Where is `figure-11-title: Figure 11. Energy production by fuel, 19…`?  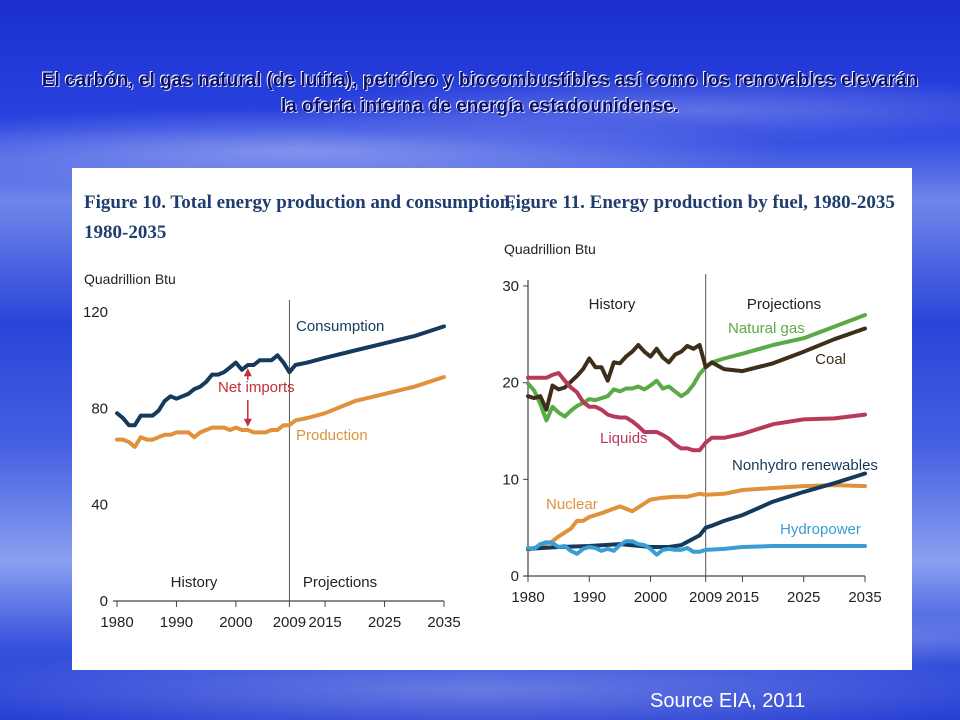 figure-11-title: Figure 11. Energy production by fuel, 19… is located at coordinates (699, 202).